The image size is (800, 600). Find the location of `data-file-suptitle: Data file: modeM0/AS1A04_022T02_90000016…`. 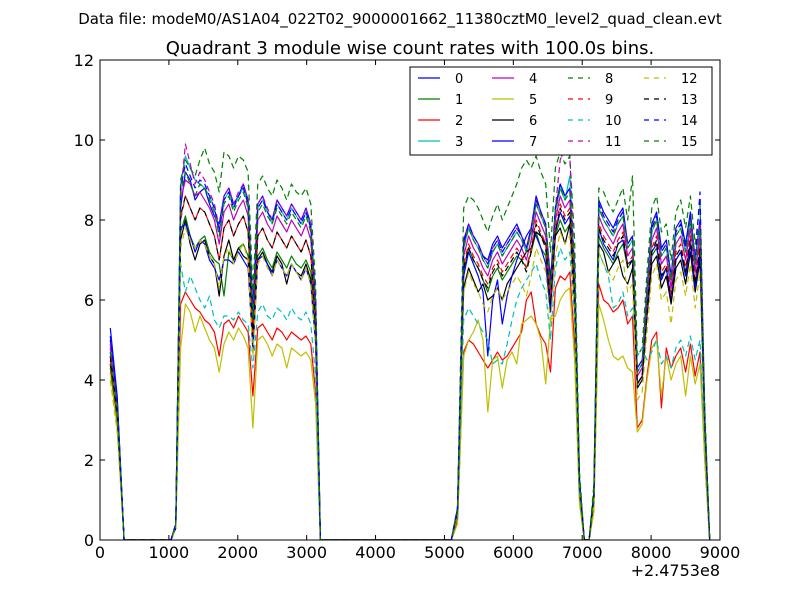

data-file-suptitle: Data file: modeM0/AS1A04_022T02_90000016… is located at coordinates (400, 19).